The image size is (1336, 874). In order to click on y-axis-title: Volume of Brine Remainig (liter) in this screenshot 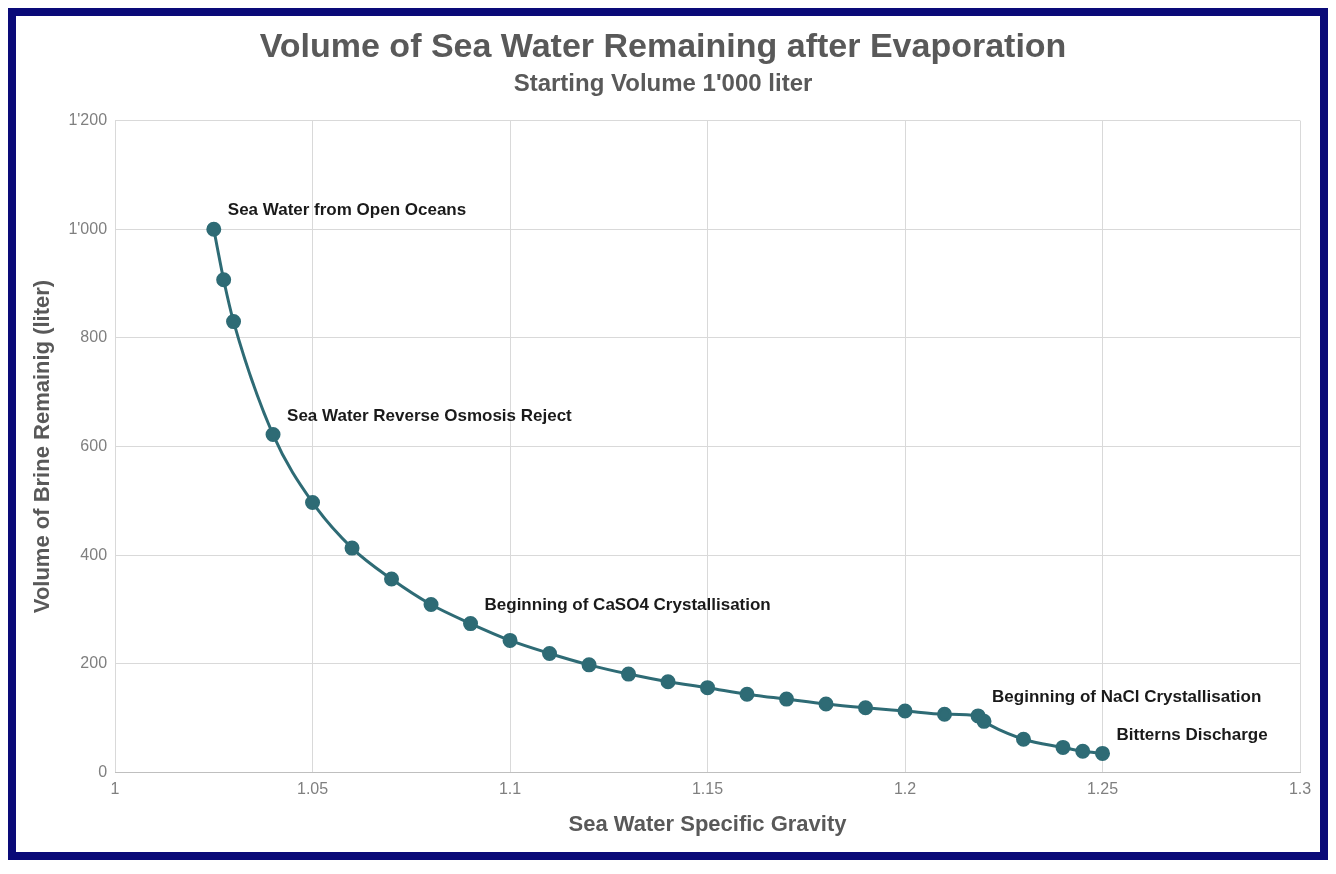, I will do `click(42, 446)`.